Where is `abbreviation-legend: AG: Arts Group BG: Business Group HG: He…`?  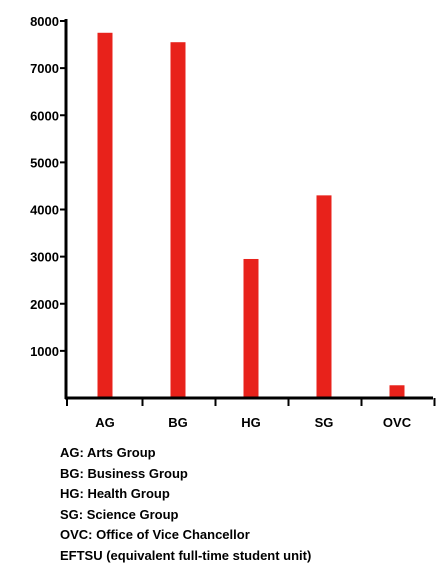 abbreviation-legend: AG: Arts Group BG: Business Group HG: He… is located at coordinates (185, 504).